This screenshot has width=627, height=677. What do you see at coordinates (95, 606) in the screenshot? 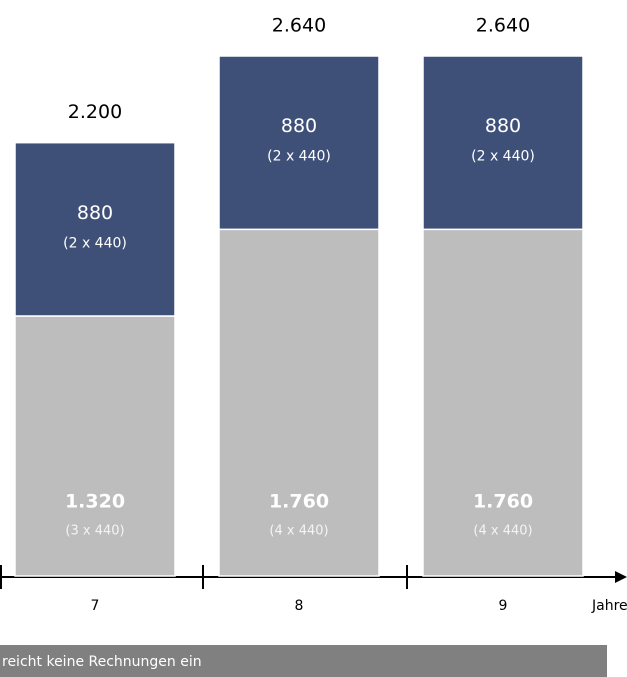
I see `x-tick-label: 7` at bounding box center [95, 606].